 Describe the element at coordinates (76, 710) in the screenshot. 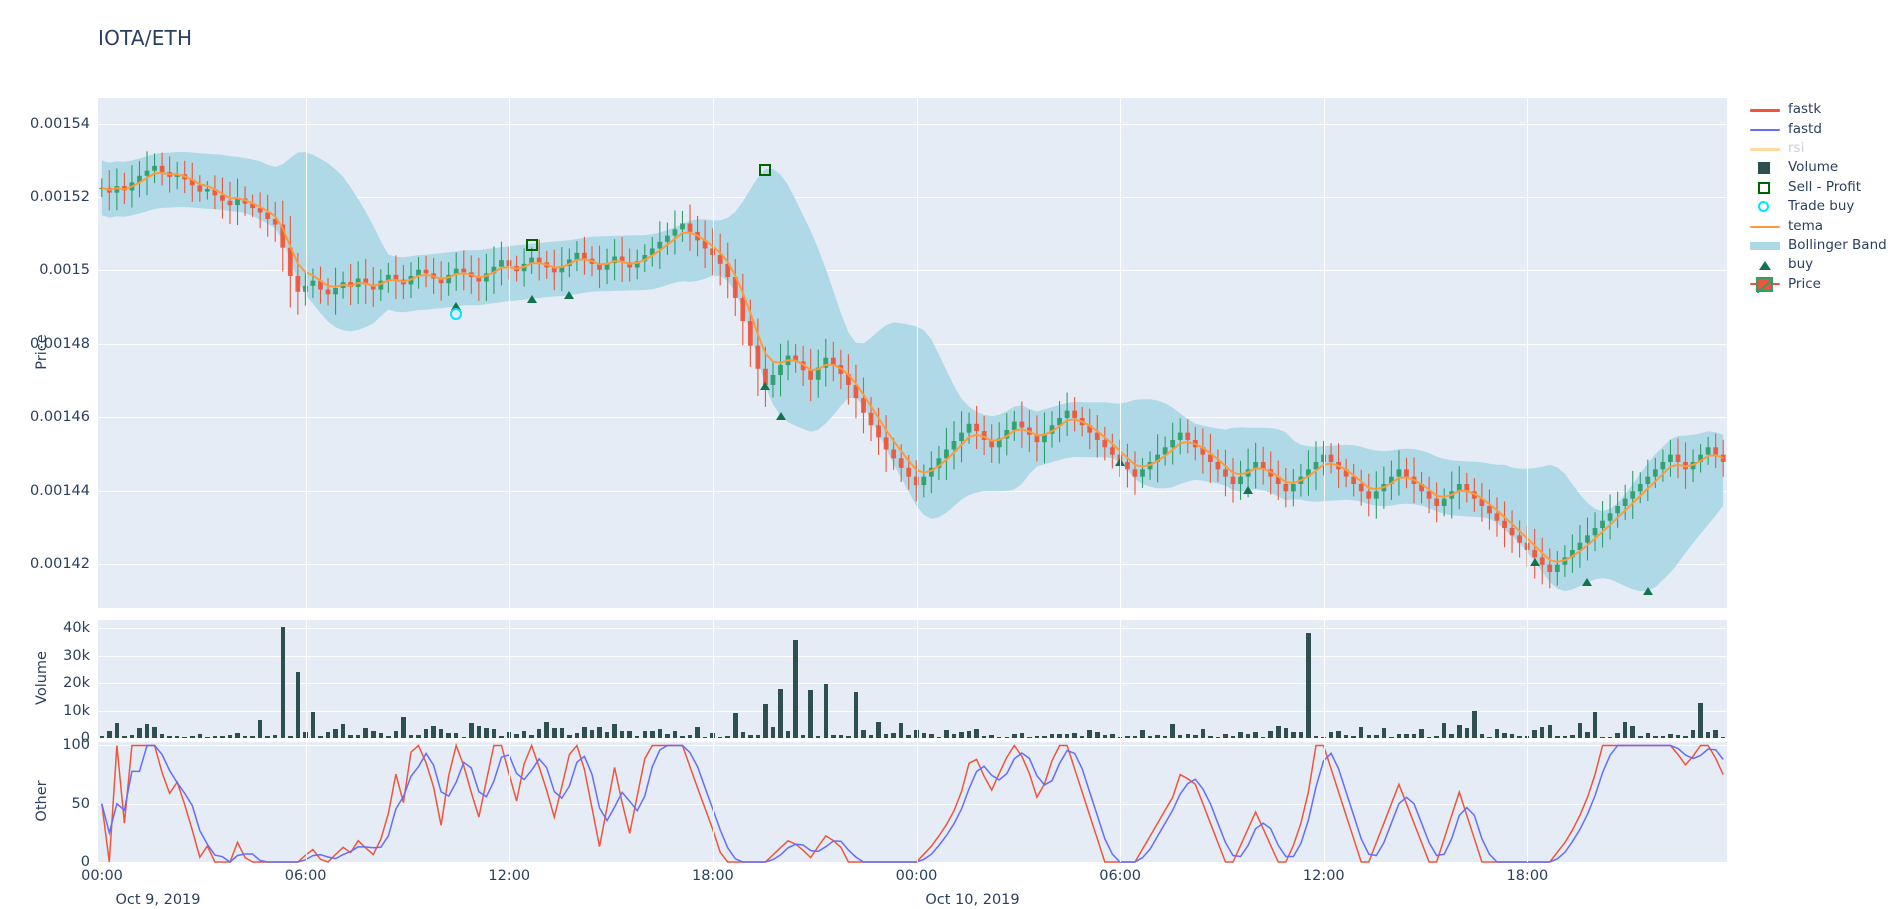

I see `y-axis-tick-label: 10k` at that location.